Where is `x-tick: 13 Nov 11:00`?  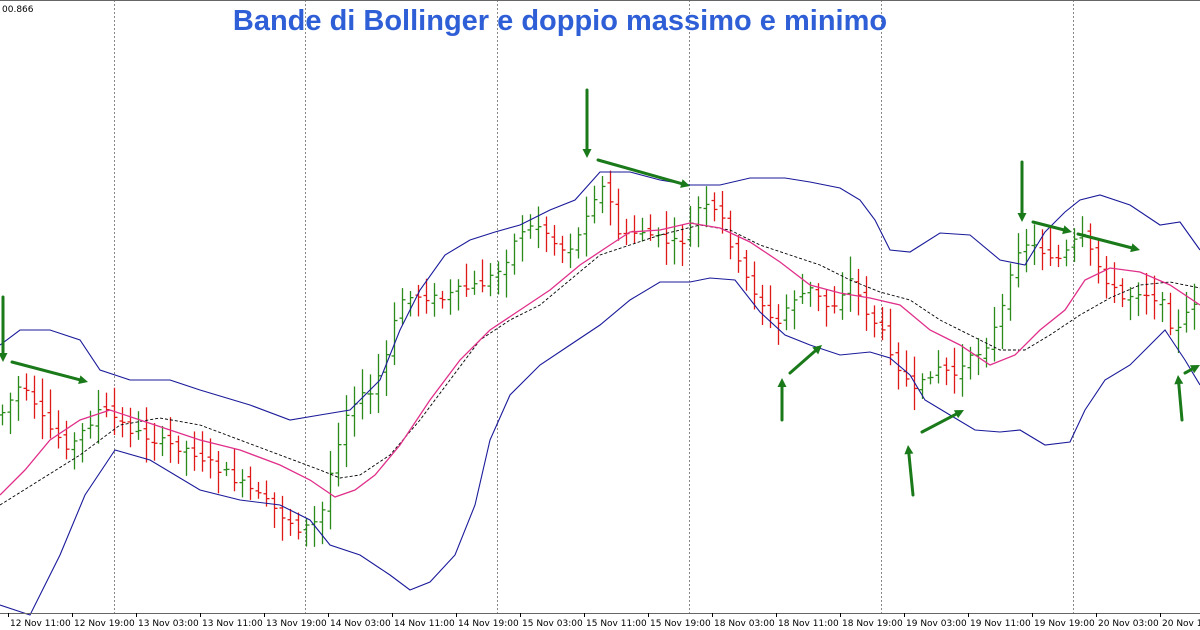
x-tick: 13 Nov 11:00 is located at coordinates (231, 621).